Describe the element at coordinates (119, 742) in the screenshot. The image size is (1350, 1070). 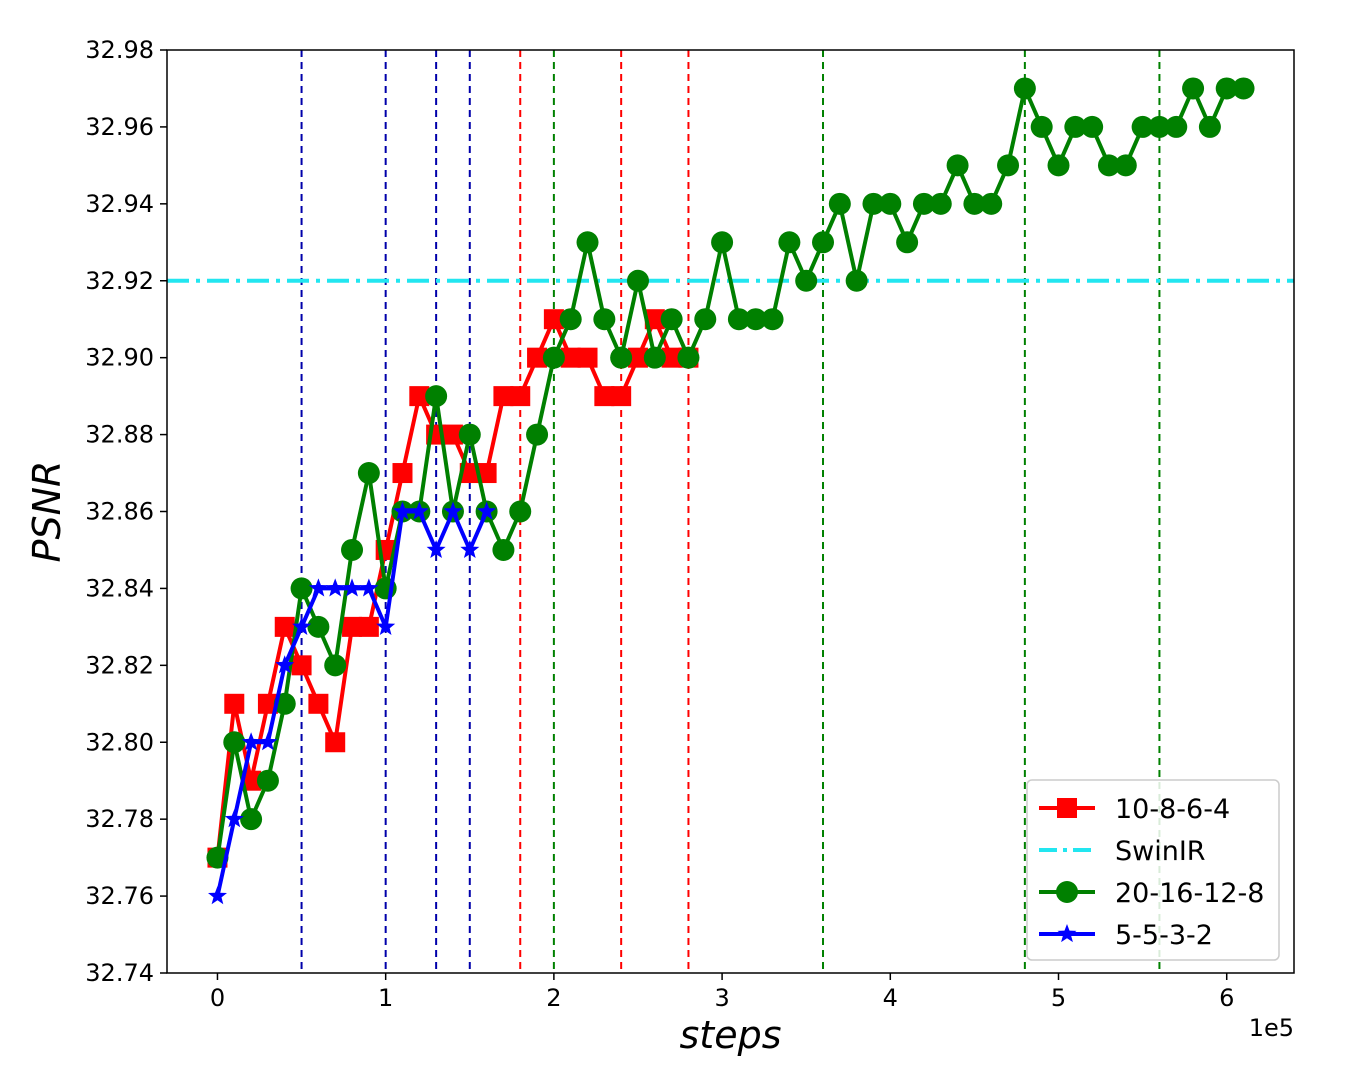
I see `y-tick-label: 32.80` at that location.